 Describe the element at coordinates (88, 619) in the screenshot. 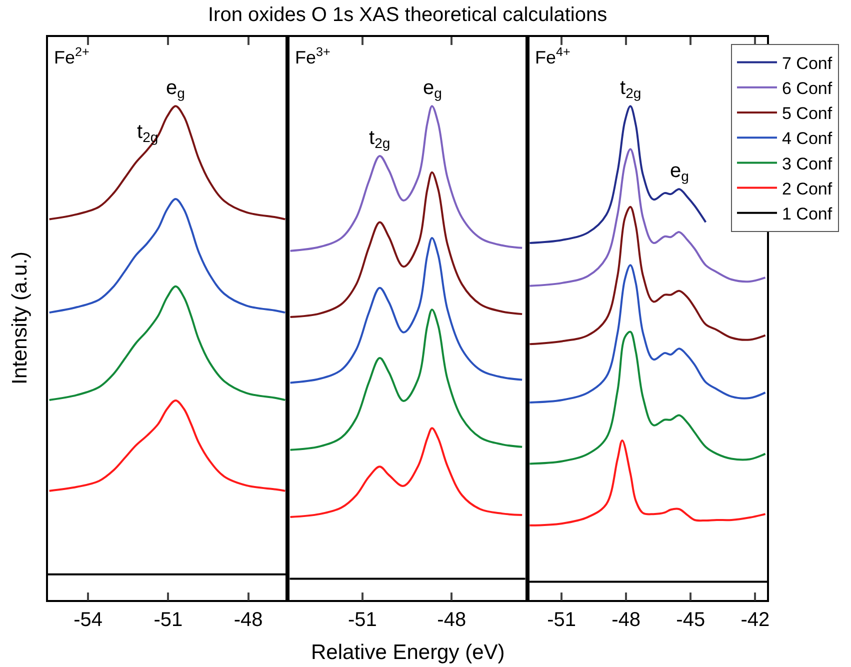

I see `x-tick-label: -54` at that location.